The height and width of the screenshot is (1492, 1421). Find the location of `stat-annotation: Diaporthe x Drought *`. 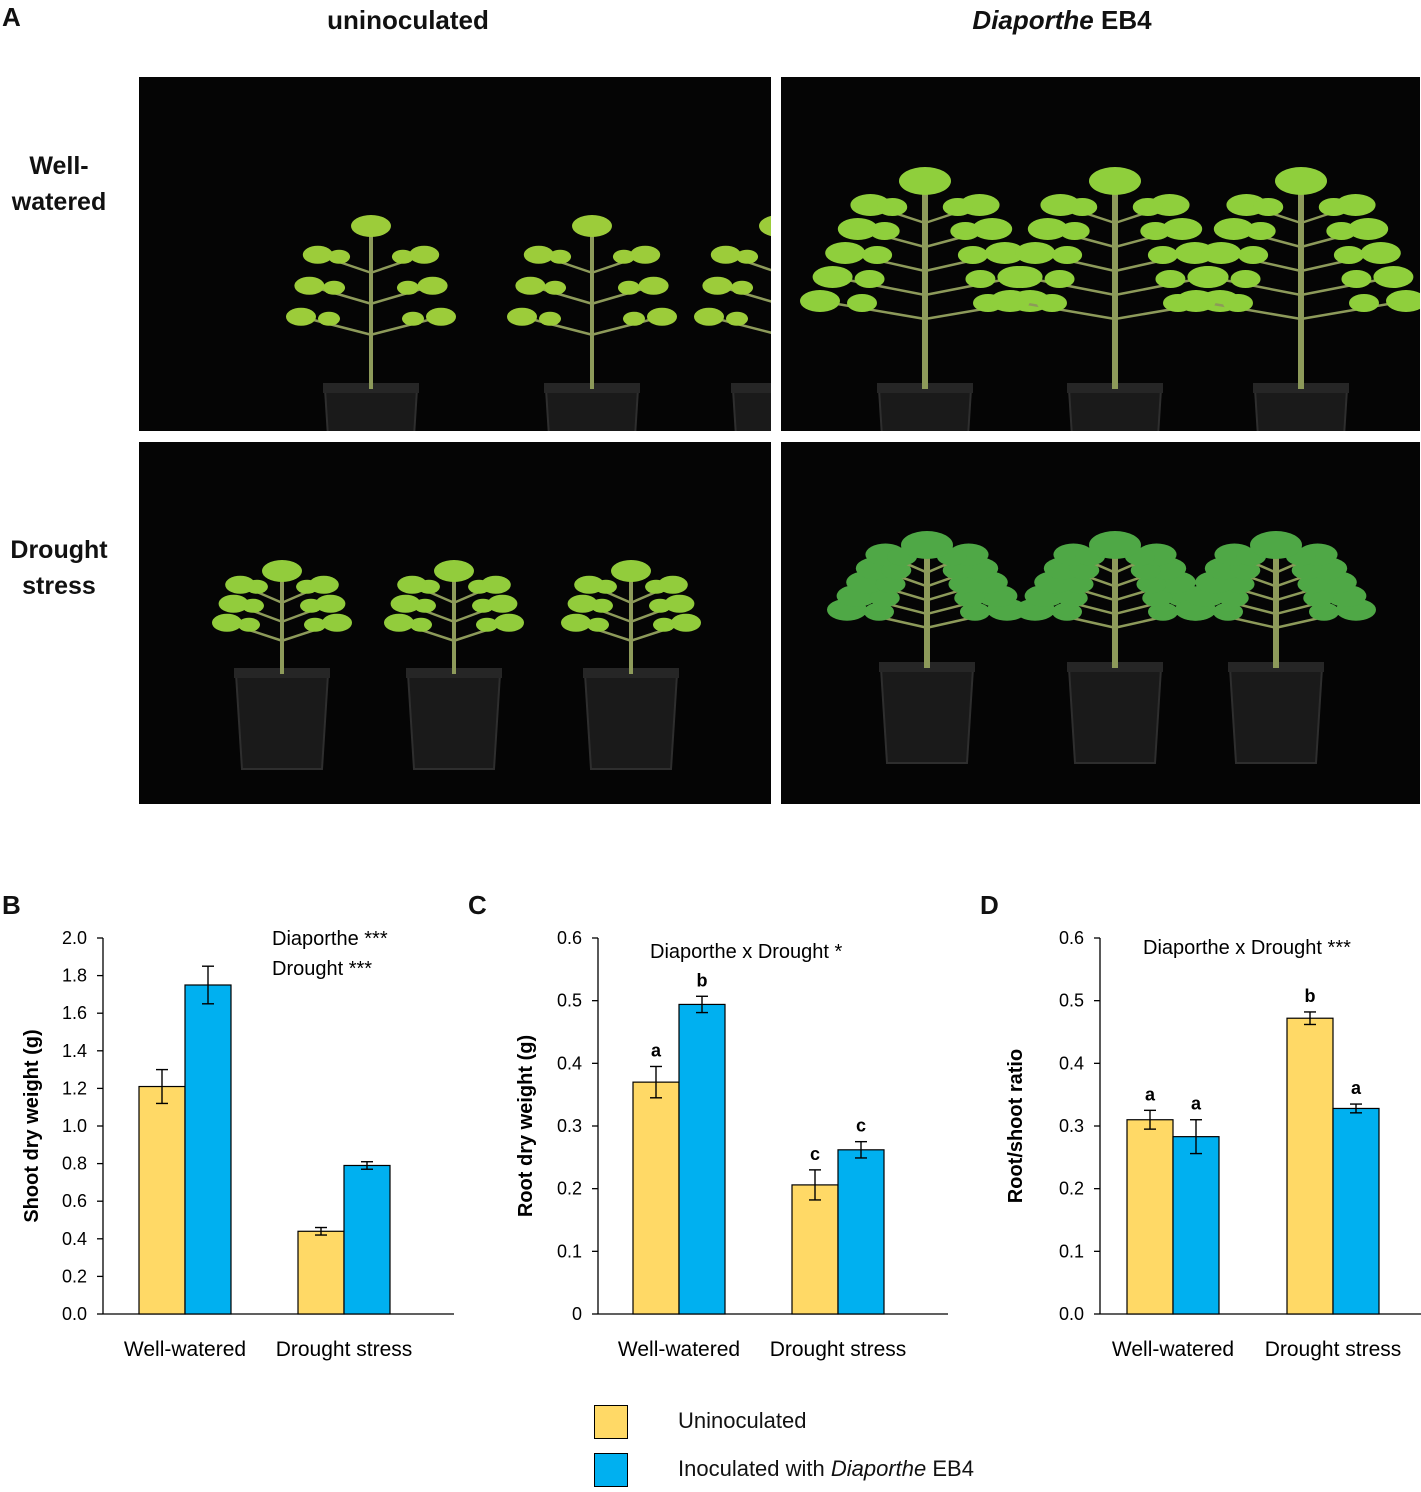

stat-annotation: Diaporthe x Drought * is located at coordinates (746, 952).